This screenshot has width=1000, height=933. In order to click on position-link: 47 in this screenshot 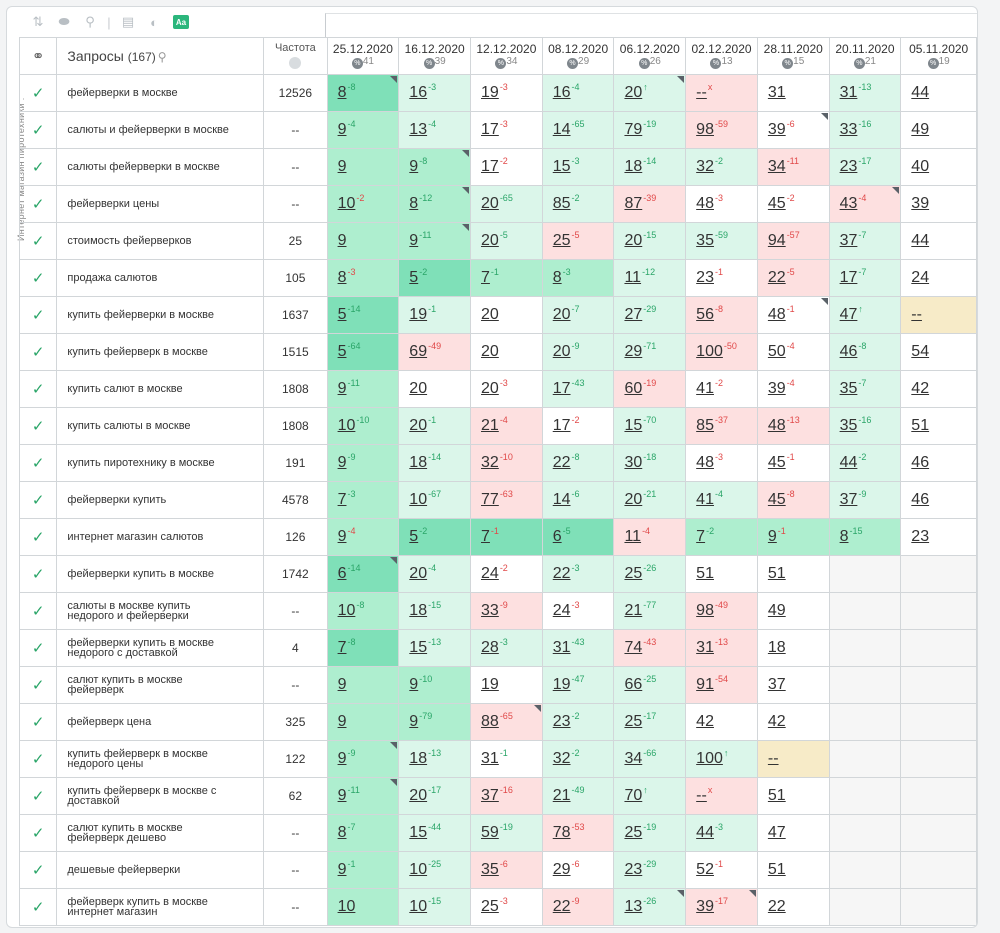, I will do `click(848, 314)`.